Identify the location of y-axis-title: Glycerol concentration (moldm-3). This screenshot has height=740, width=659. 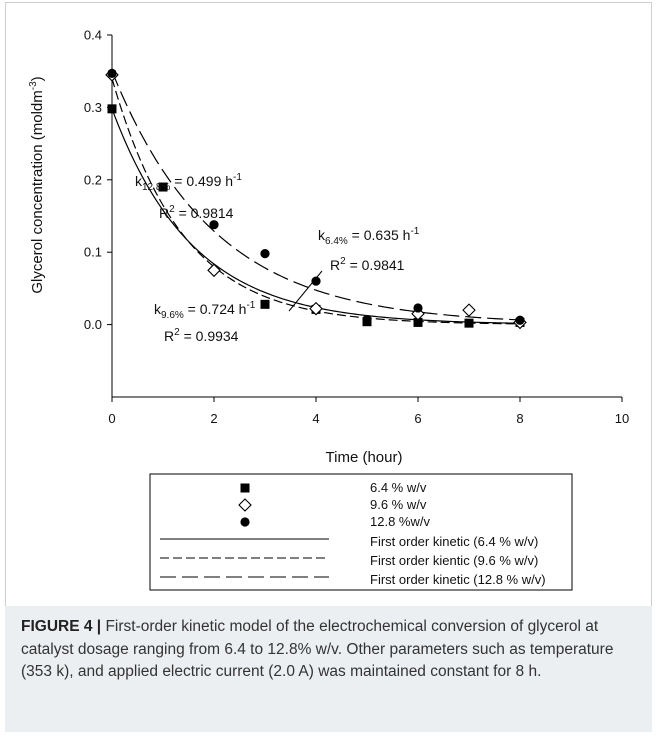
(37, 184).